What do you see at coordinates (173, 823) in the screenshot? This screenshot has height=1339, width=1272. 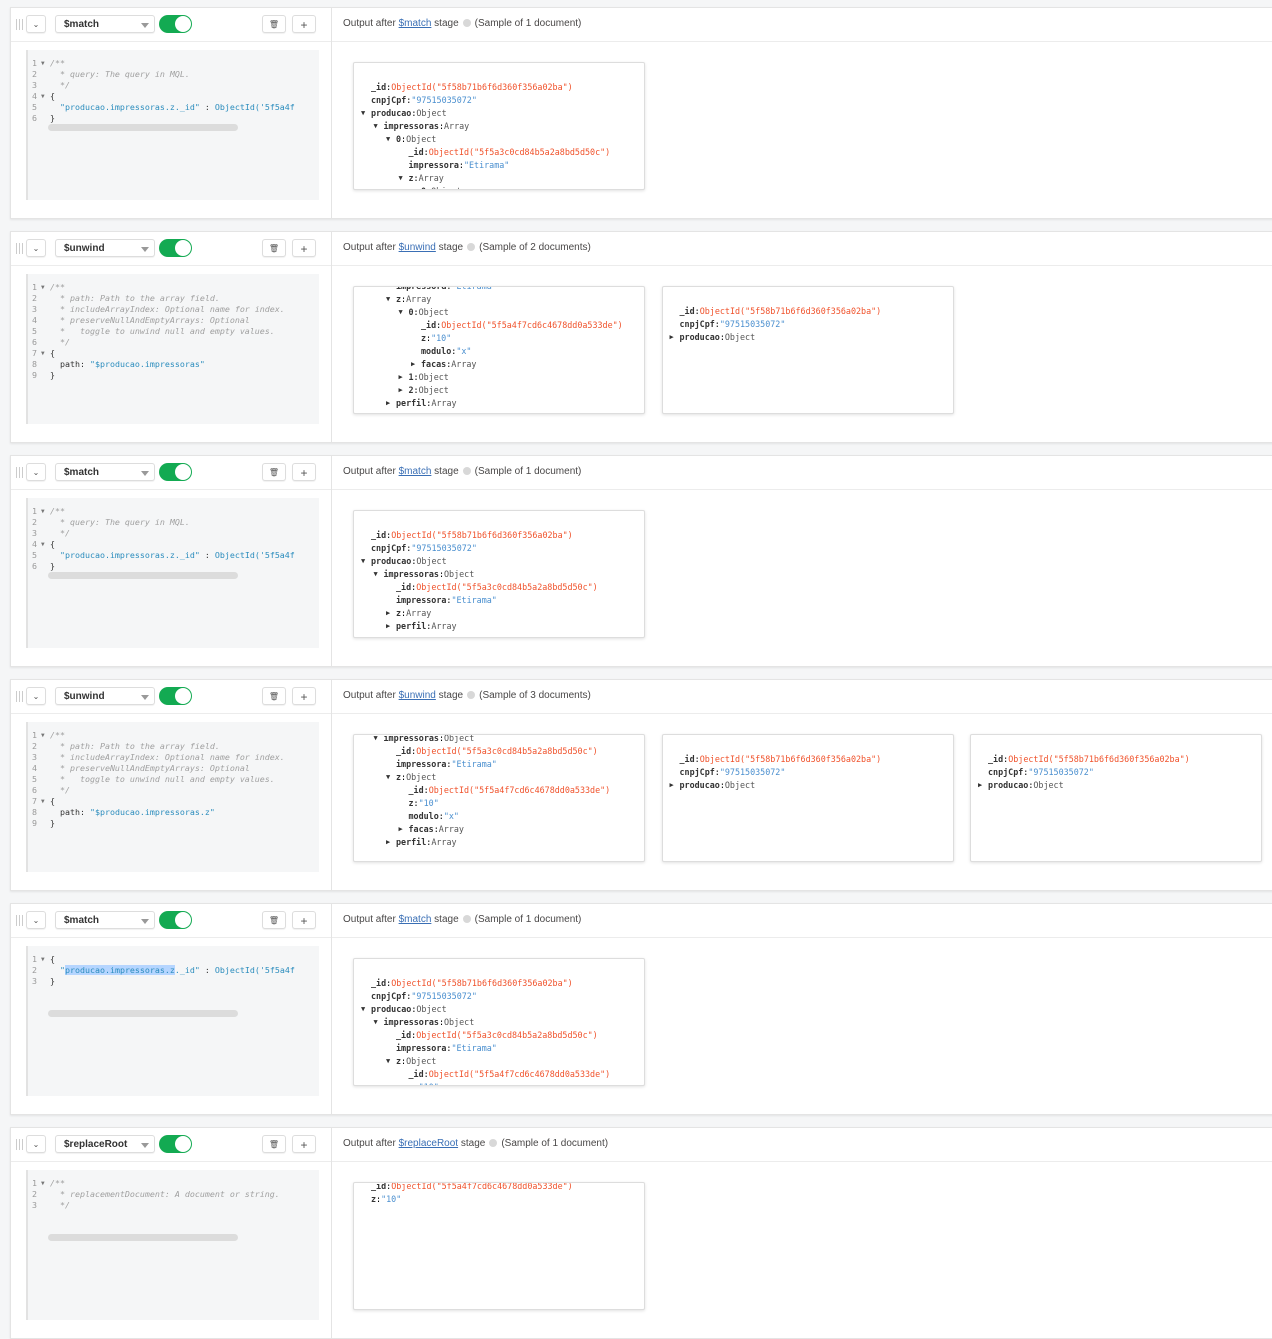 I see `code-line: 9}` at bounding box center [173, 823].